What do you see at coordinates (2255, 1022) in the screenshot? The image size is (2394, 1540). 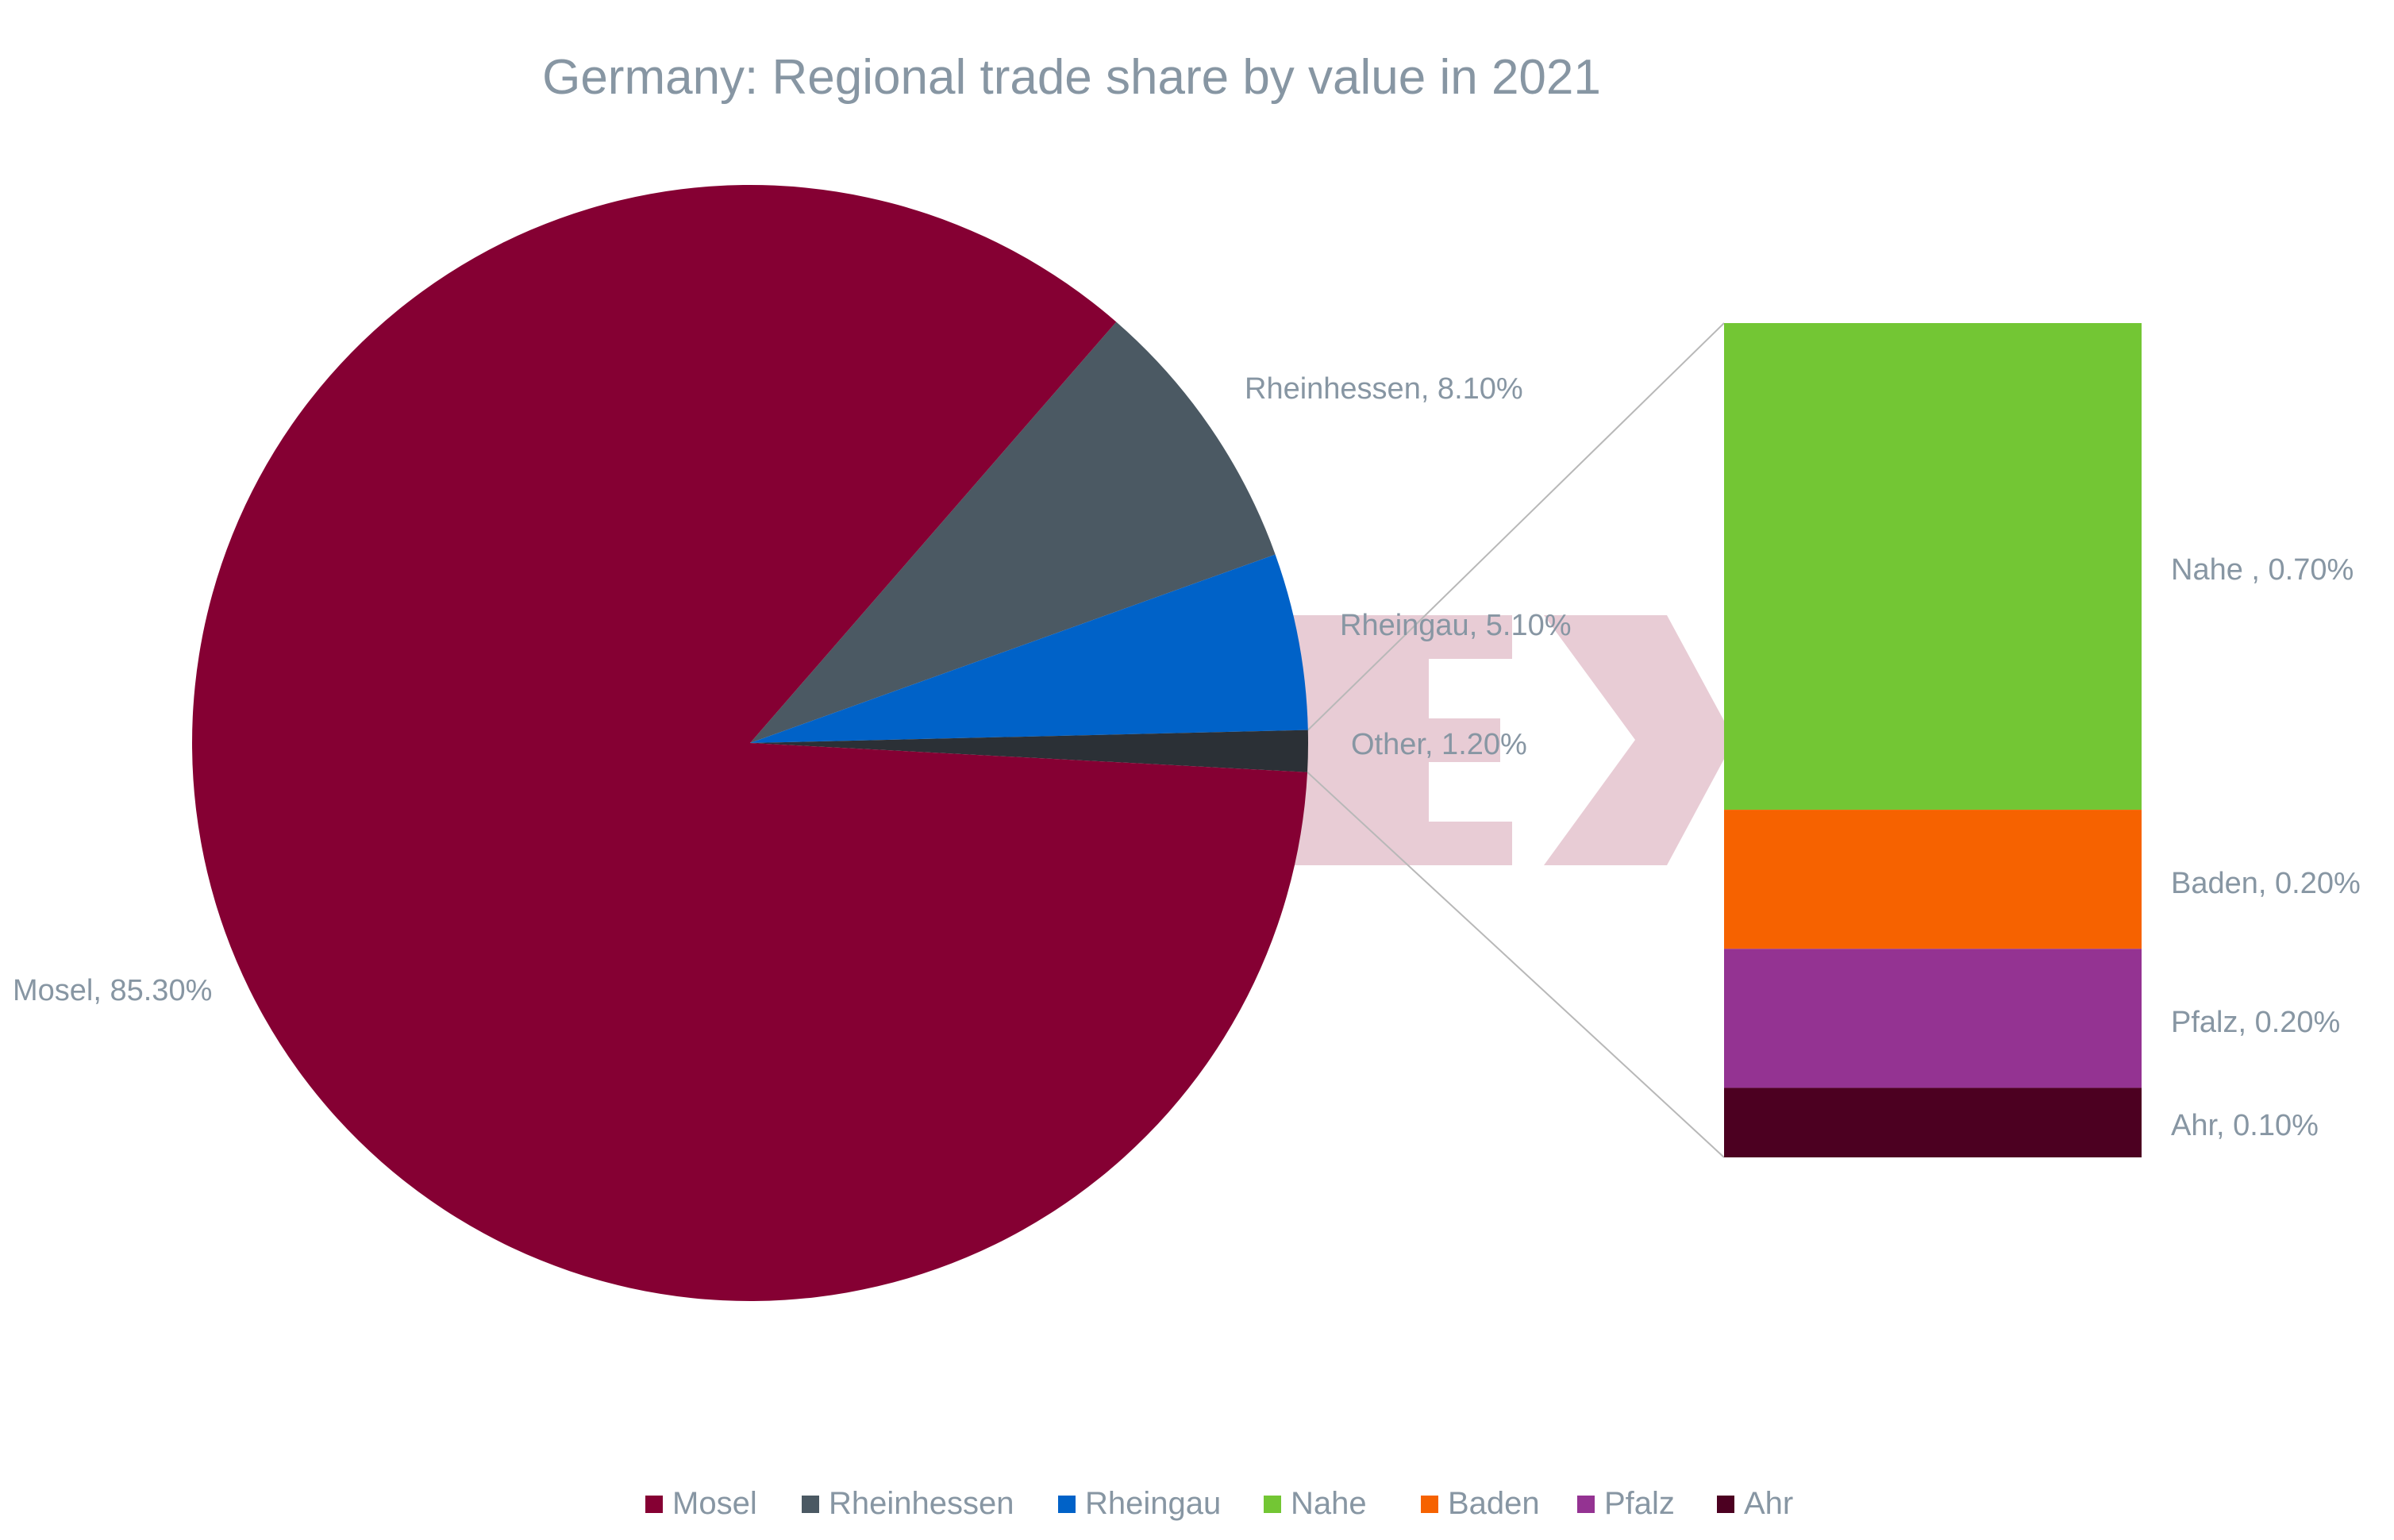 I see `data-label-pfalz: Pfalz, 0.20%` at bounding box center [2255, 1022].